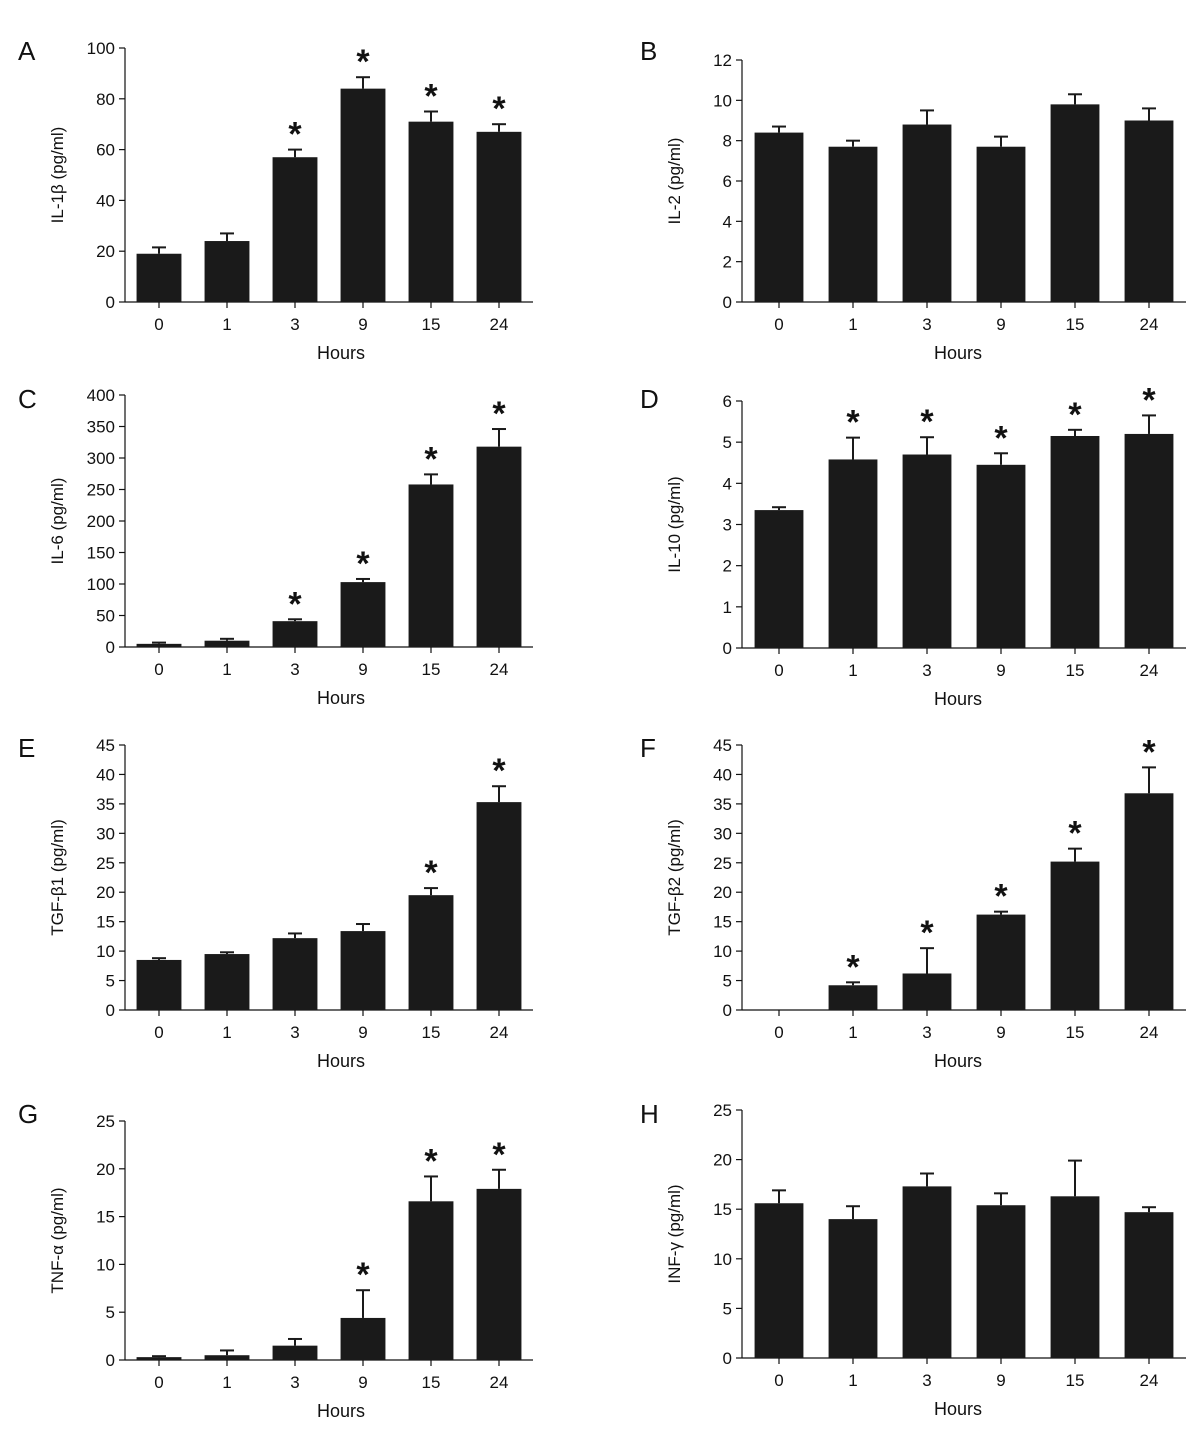 The image size is (1194, 1436). What do you see at coordinates (28, 1114) in the screenshot?
I see `panel-letter: G` at bounding box center [28, 1114].